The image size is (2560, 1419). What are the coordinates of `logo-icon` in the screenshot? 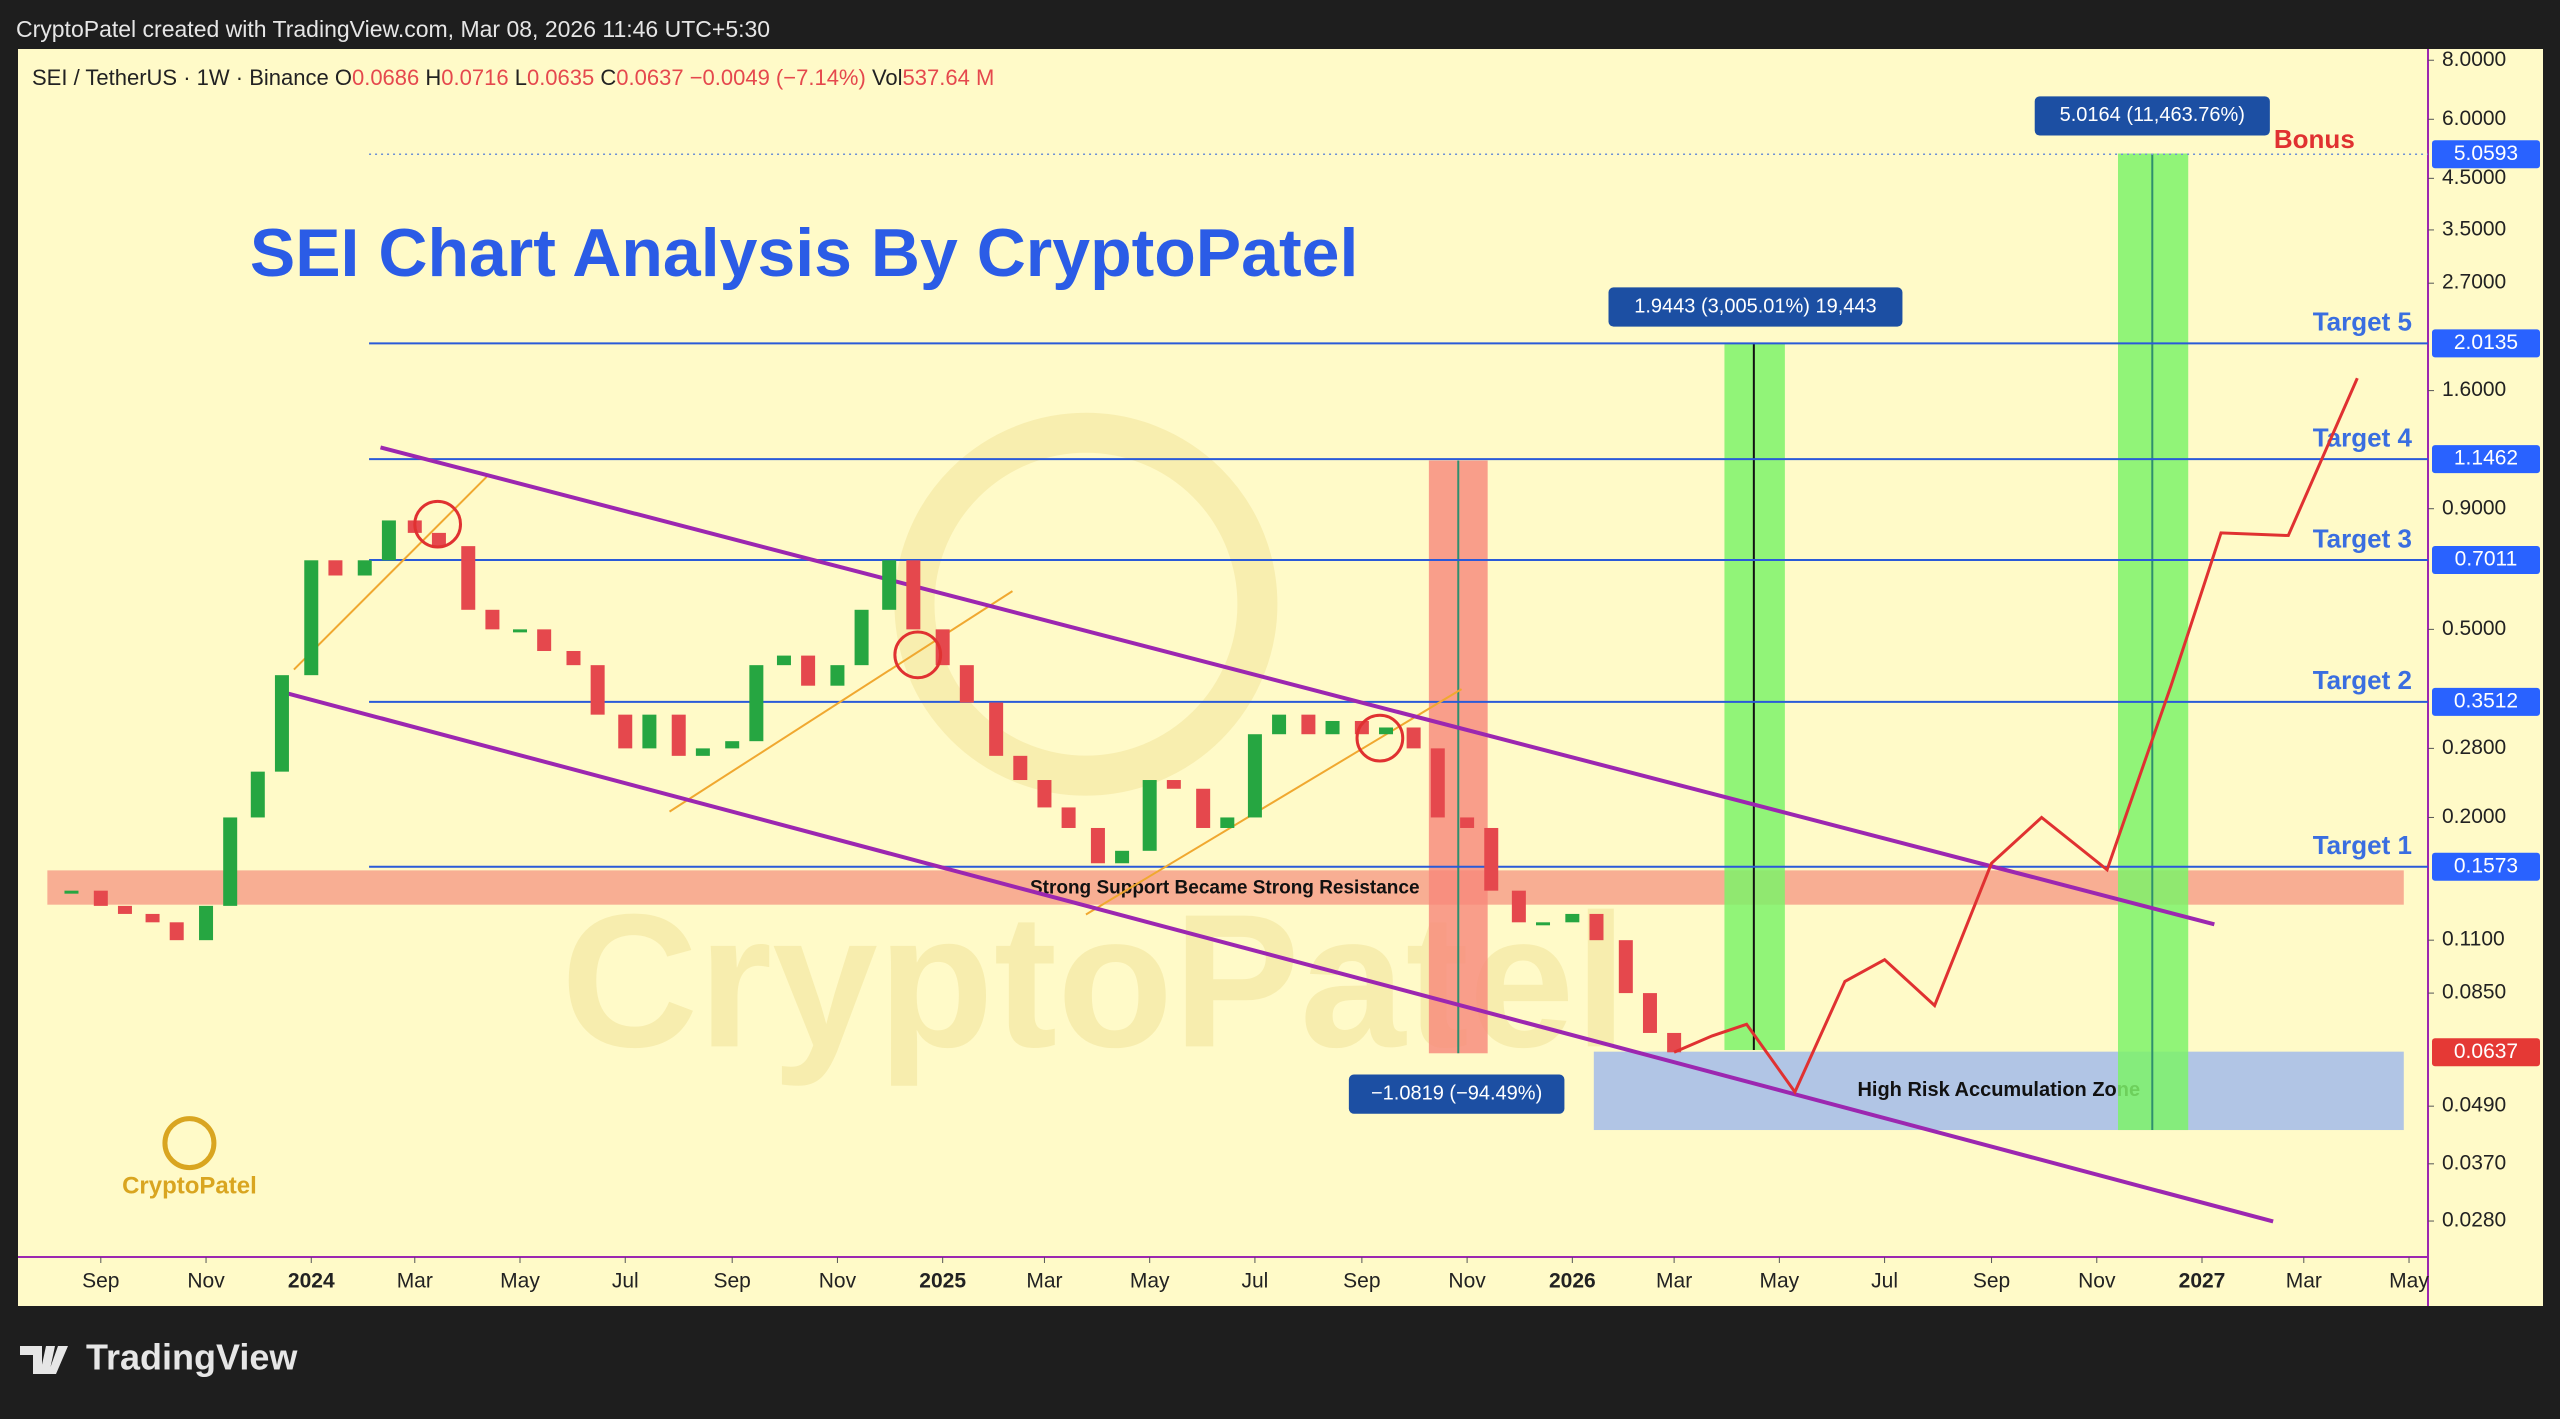 It's located at (44, 1360).